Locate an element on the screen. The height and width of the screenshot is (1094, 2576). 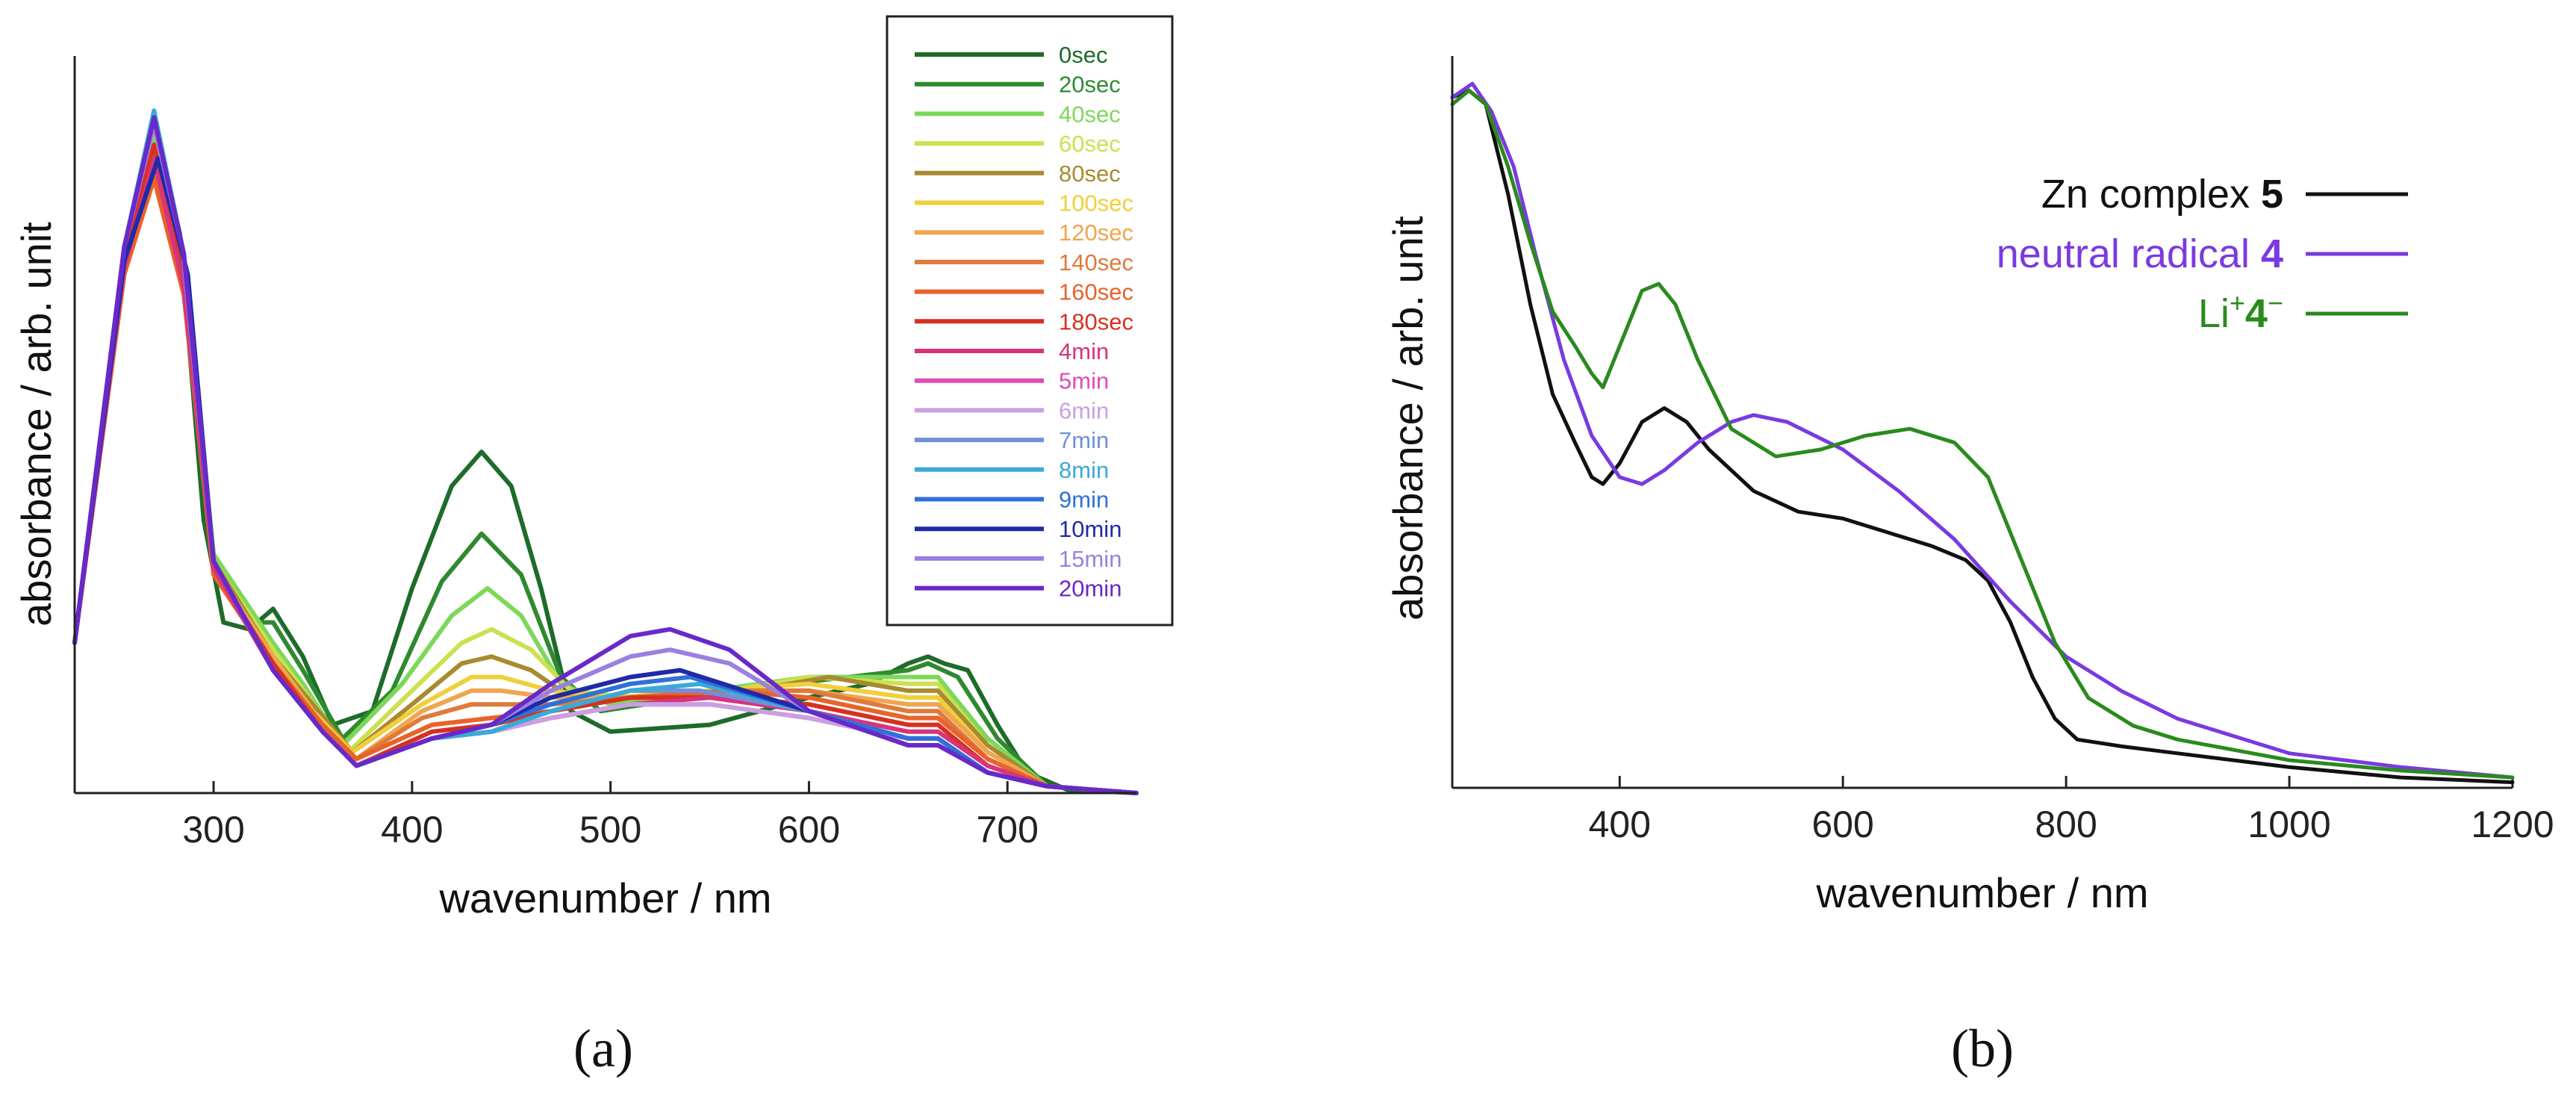
legend-label: 120sec is located at coordinates (1096, 233).